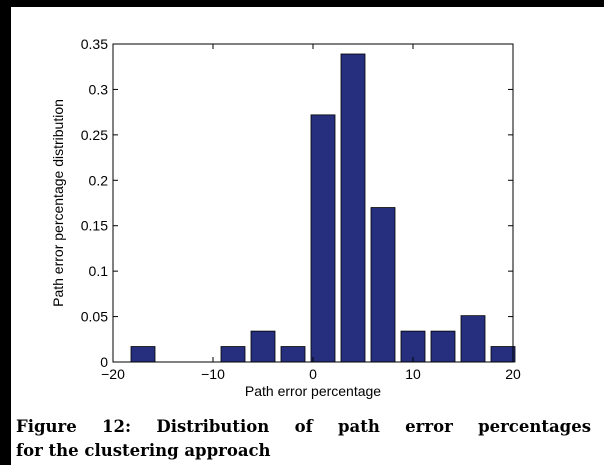  Describe the element at coordinates (213, 374) in the screenshot. I see `x-tick-label: −10` at that location.